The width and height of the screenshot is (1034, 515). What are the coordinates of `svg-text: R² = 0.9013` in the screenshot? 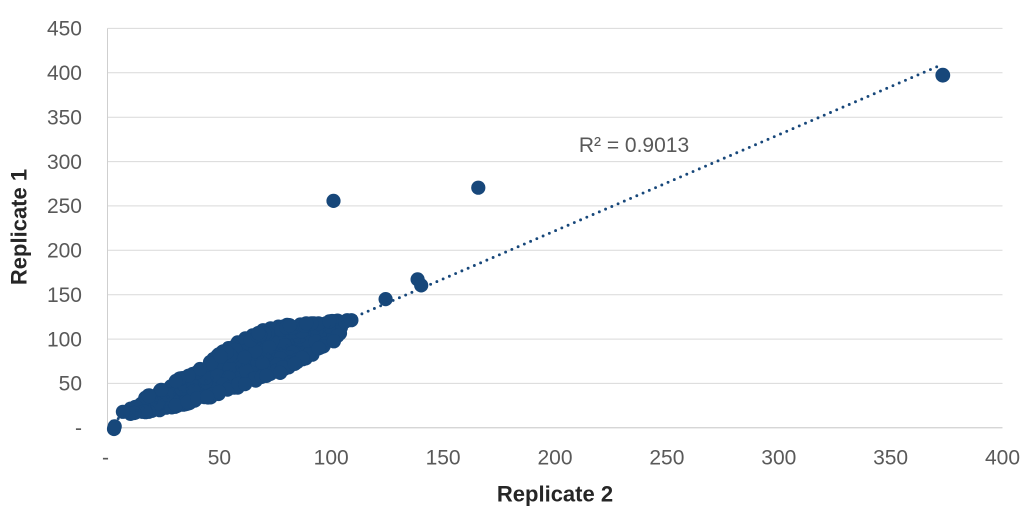 It's located at (634, 145).